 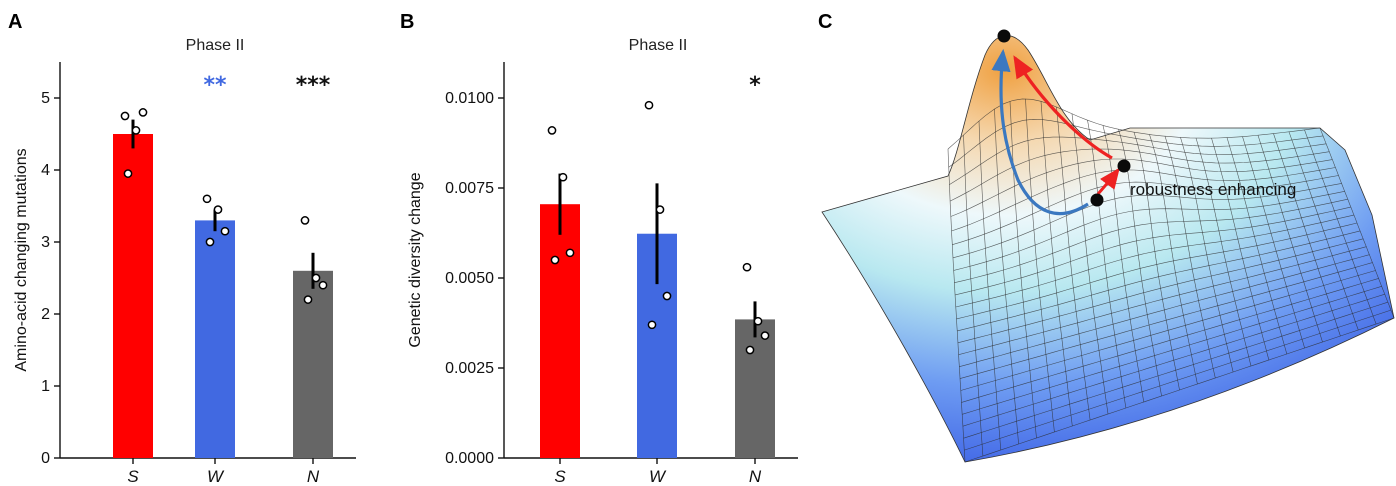 I want to click on significance-W: **, so click(x=215, y=85).